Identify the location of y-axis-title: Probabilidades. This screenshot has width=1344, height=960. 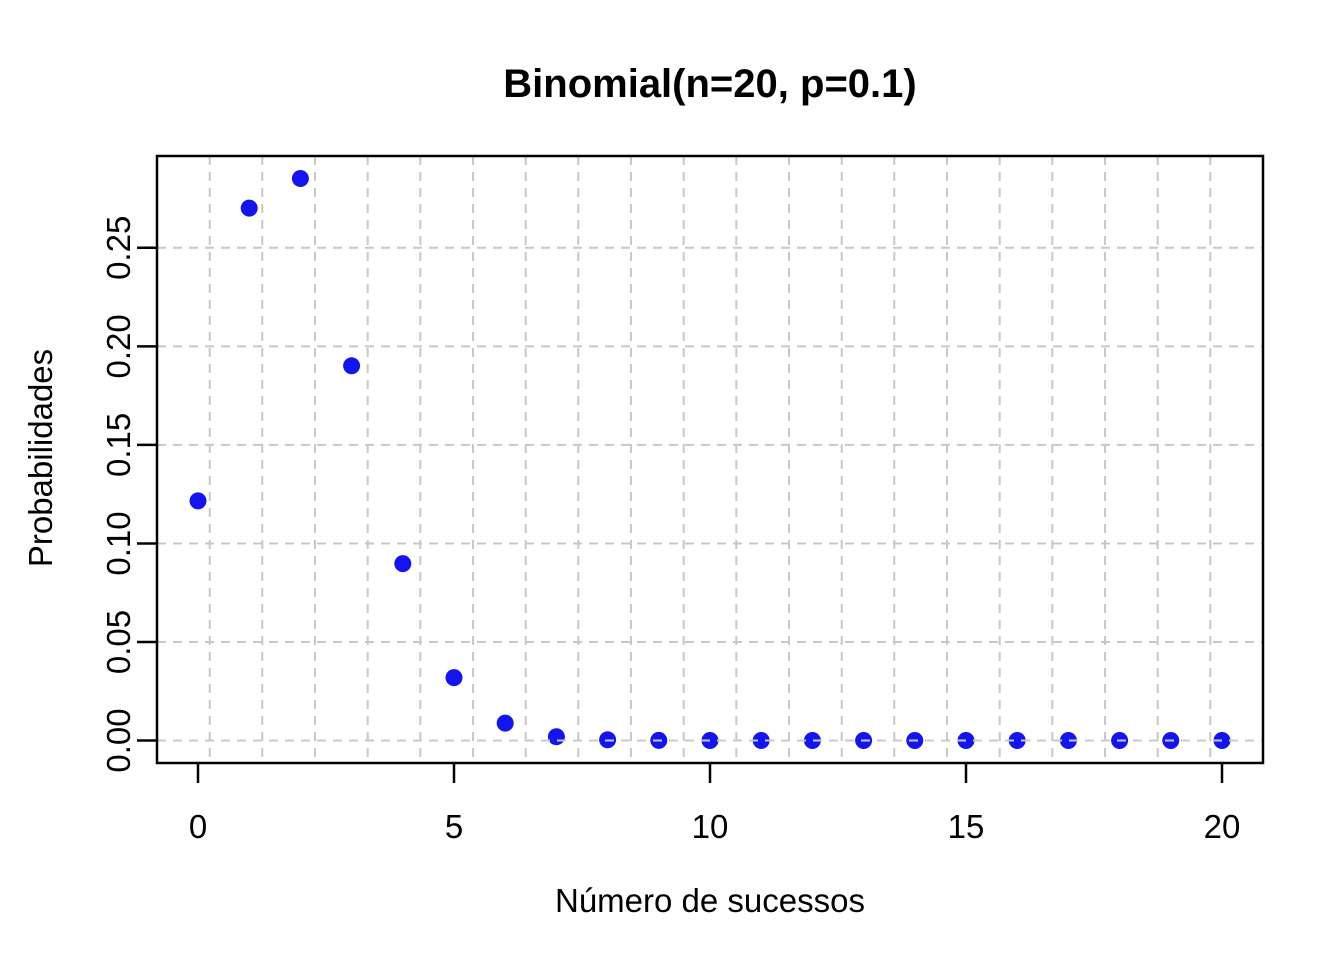
(40, 458).